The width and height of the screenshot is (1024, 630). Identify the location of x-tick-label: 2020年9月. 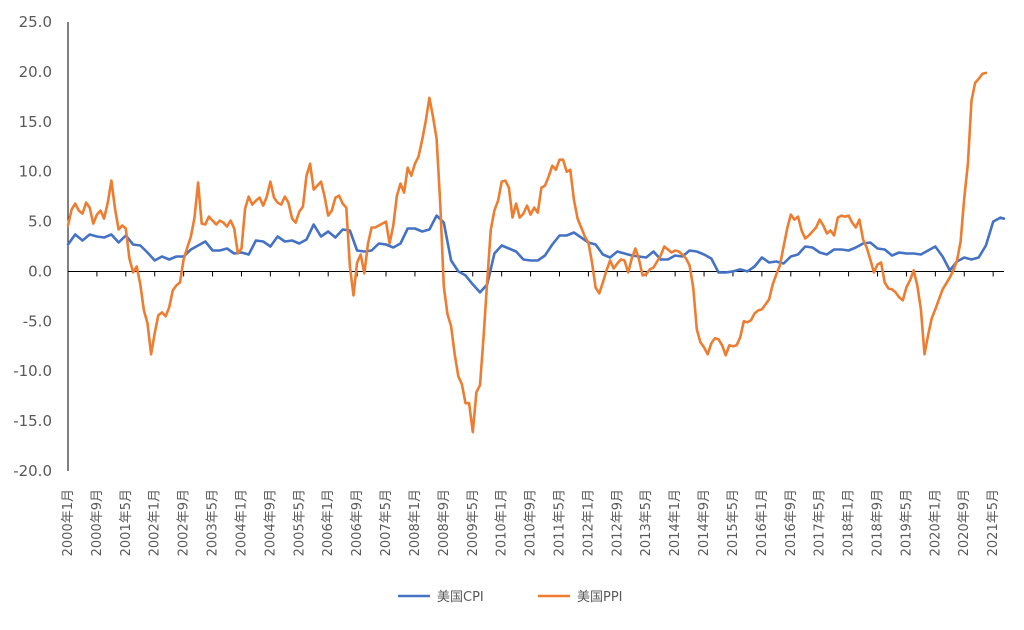
(964, 522).